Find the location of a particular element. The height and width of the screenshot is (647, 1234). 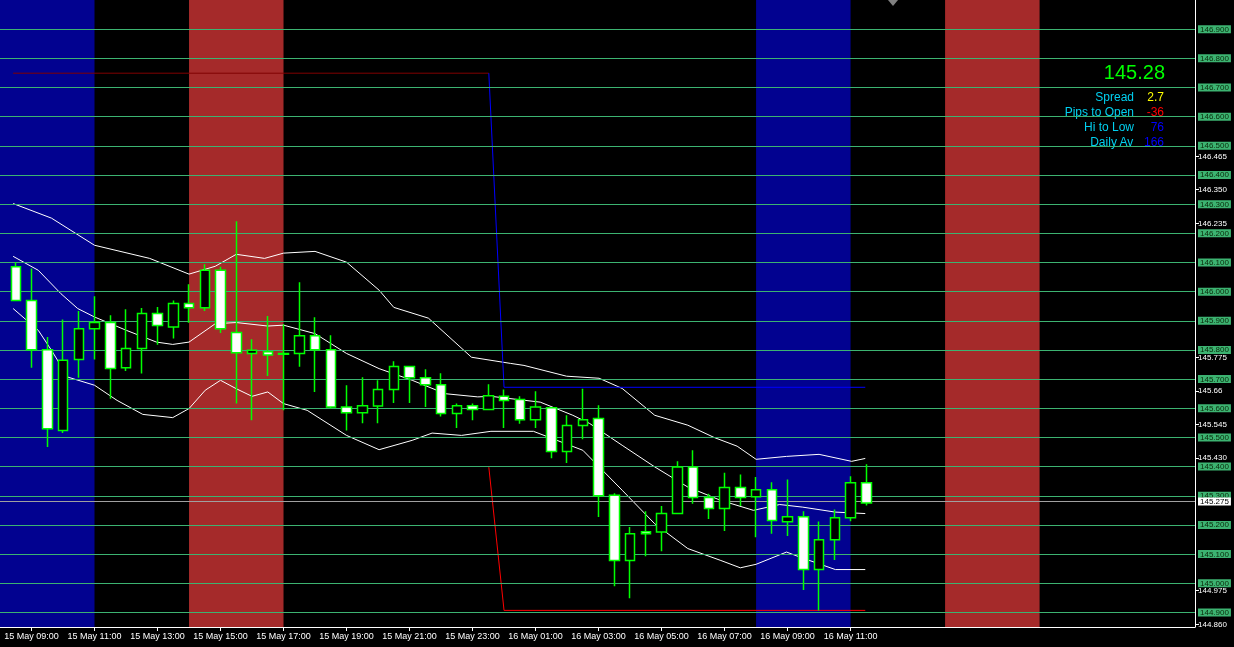

ref-line-label: 146.000 is located at coordinates (1215, 292).